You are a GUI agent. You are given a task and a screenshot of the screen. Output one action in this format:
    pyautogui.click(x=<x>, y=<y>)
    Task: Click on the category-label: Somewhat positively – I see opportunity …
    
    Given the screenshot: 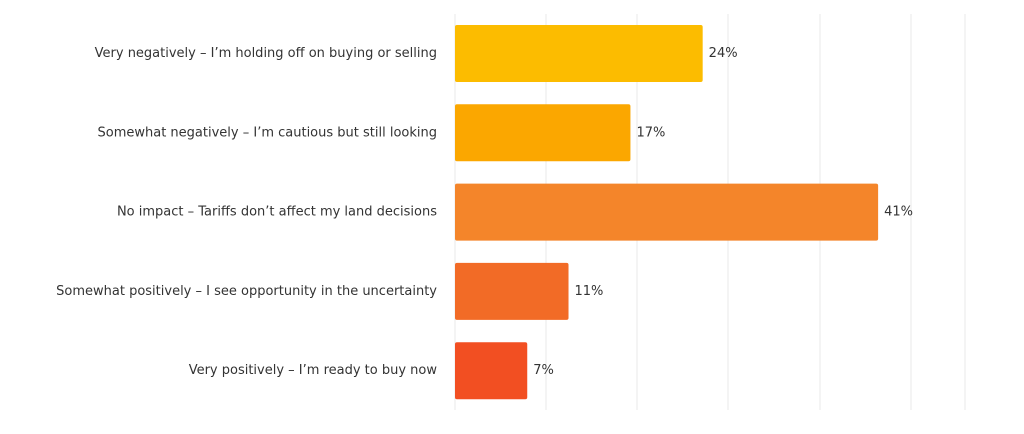 What is the action you would take?
    pyautogui.click(x=246, y=291)
    